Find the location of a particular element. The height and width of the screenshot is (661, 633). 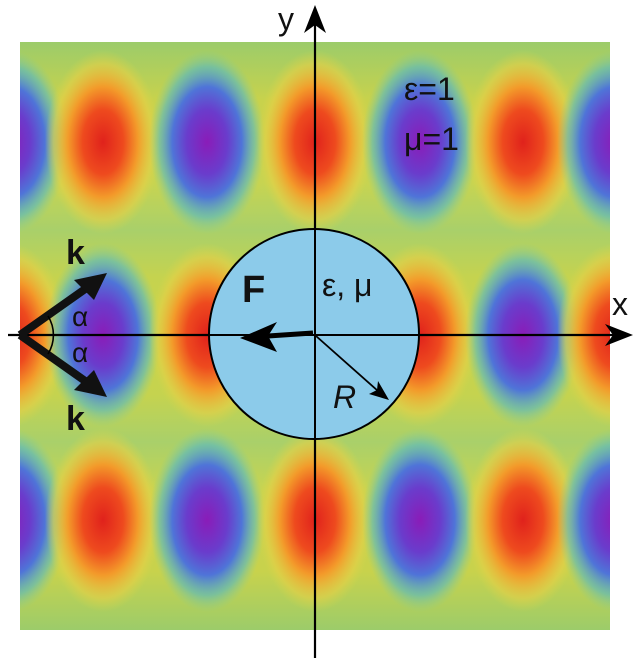

angle-lower-label: α is located at coordinates (80, 352).